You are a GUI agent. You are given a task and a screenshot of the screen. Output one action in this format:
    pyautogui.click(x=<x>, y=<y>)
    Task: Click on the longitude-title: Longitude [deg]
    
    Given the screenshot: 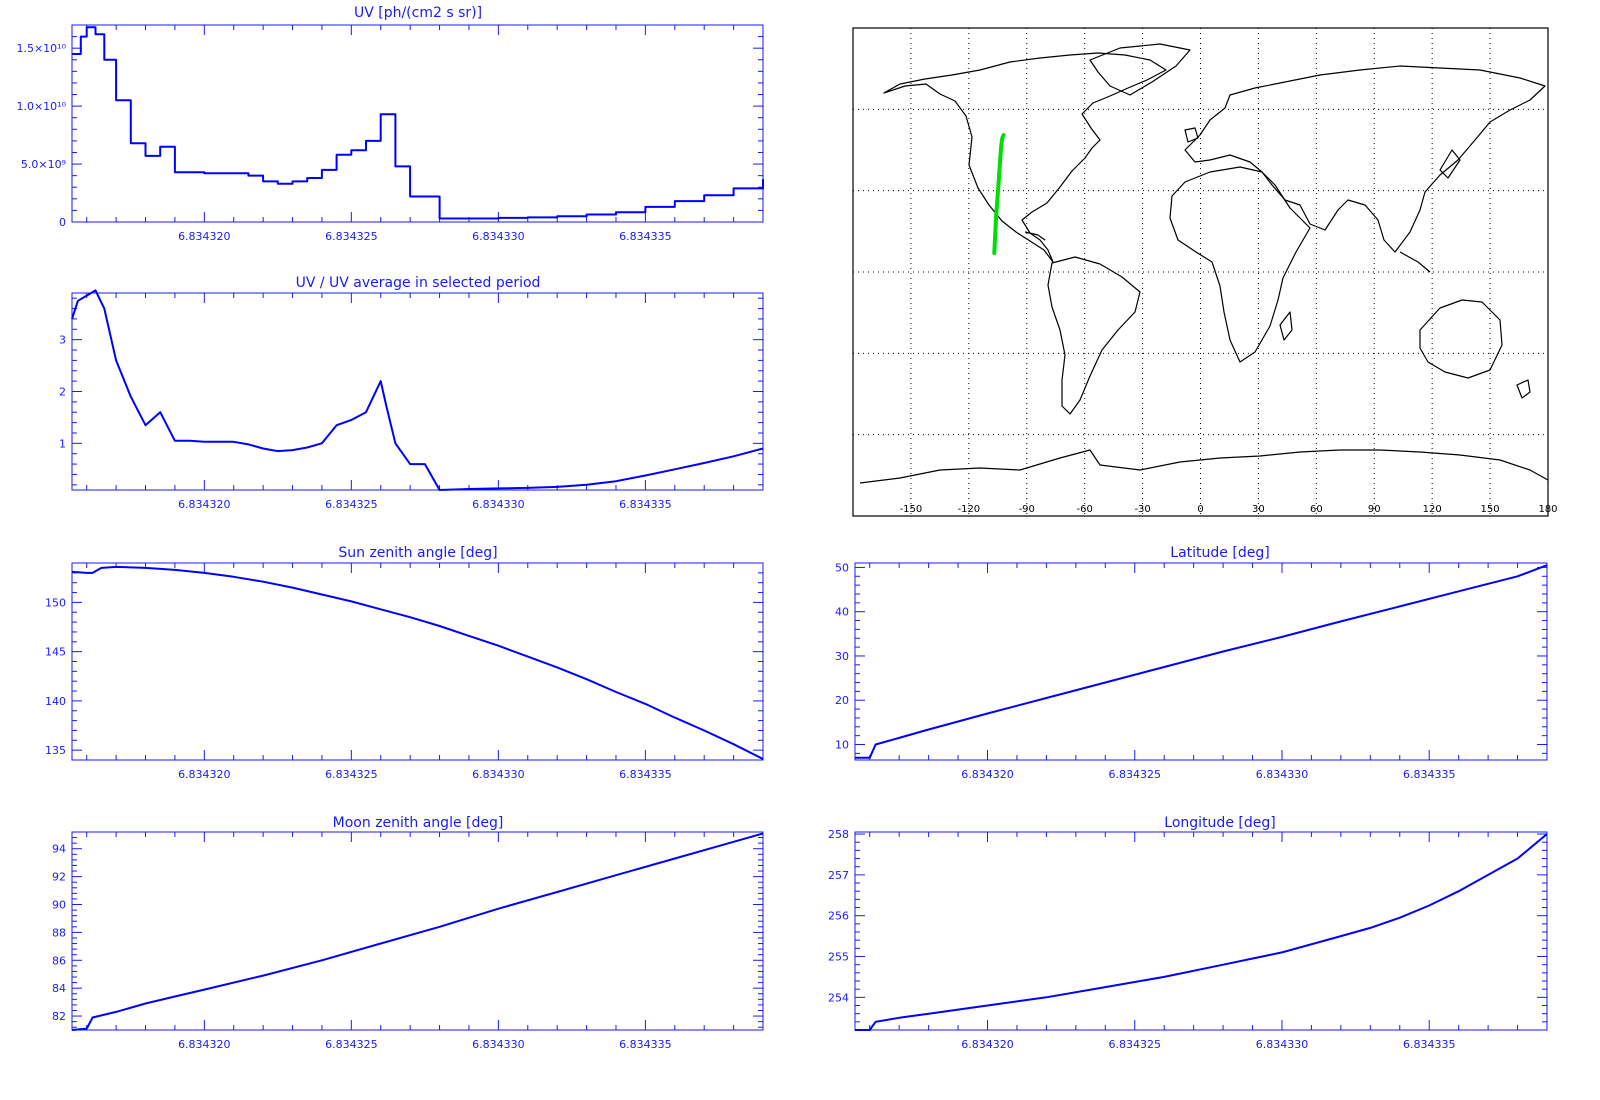 What is the action you would take?
    pyautogui.click(x=1219, y=823)
    